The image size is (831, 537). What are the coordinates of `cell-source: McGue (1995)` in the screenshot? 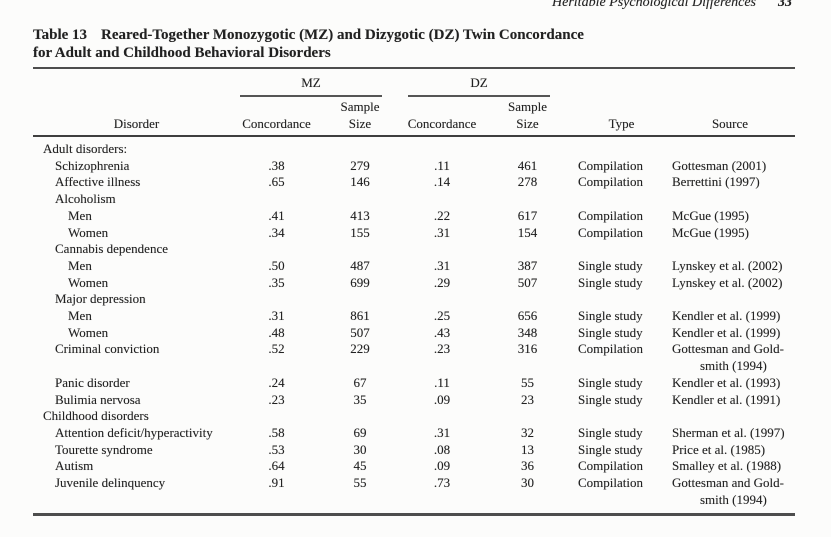 It's located at (730, 216).